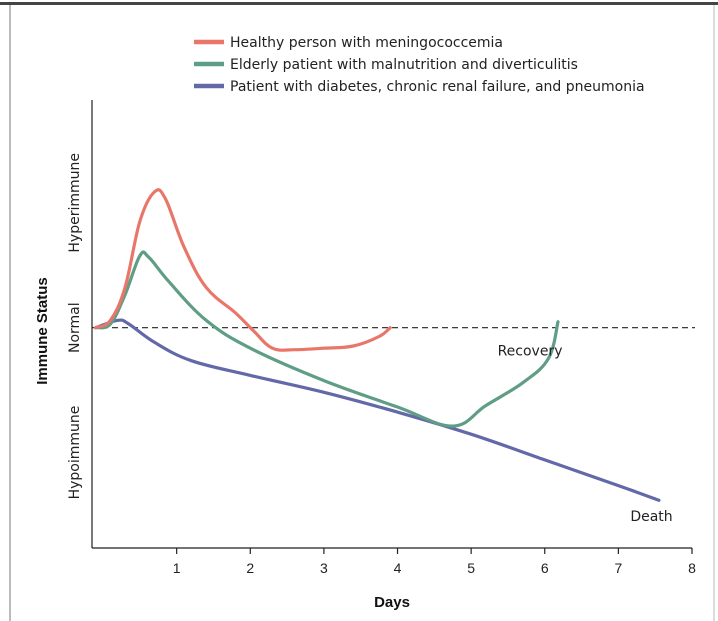 This screenshot has width=718, height=621. I want to click on y-category-label: Normal, so click(75, 327).